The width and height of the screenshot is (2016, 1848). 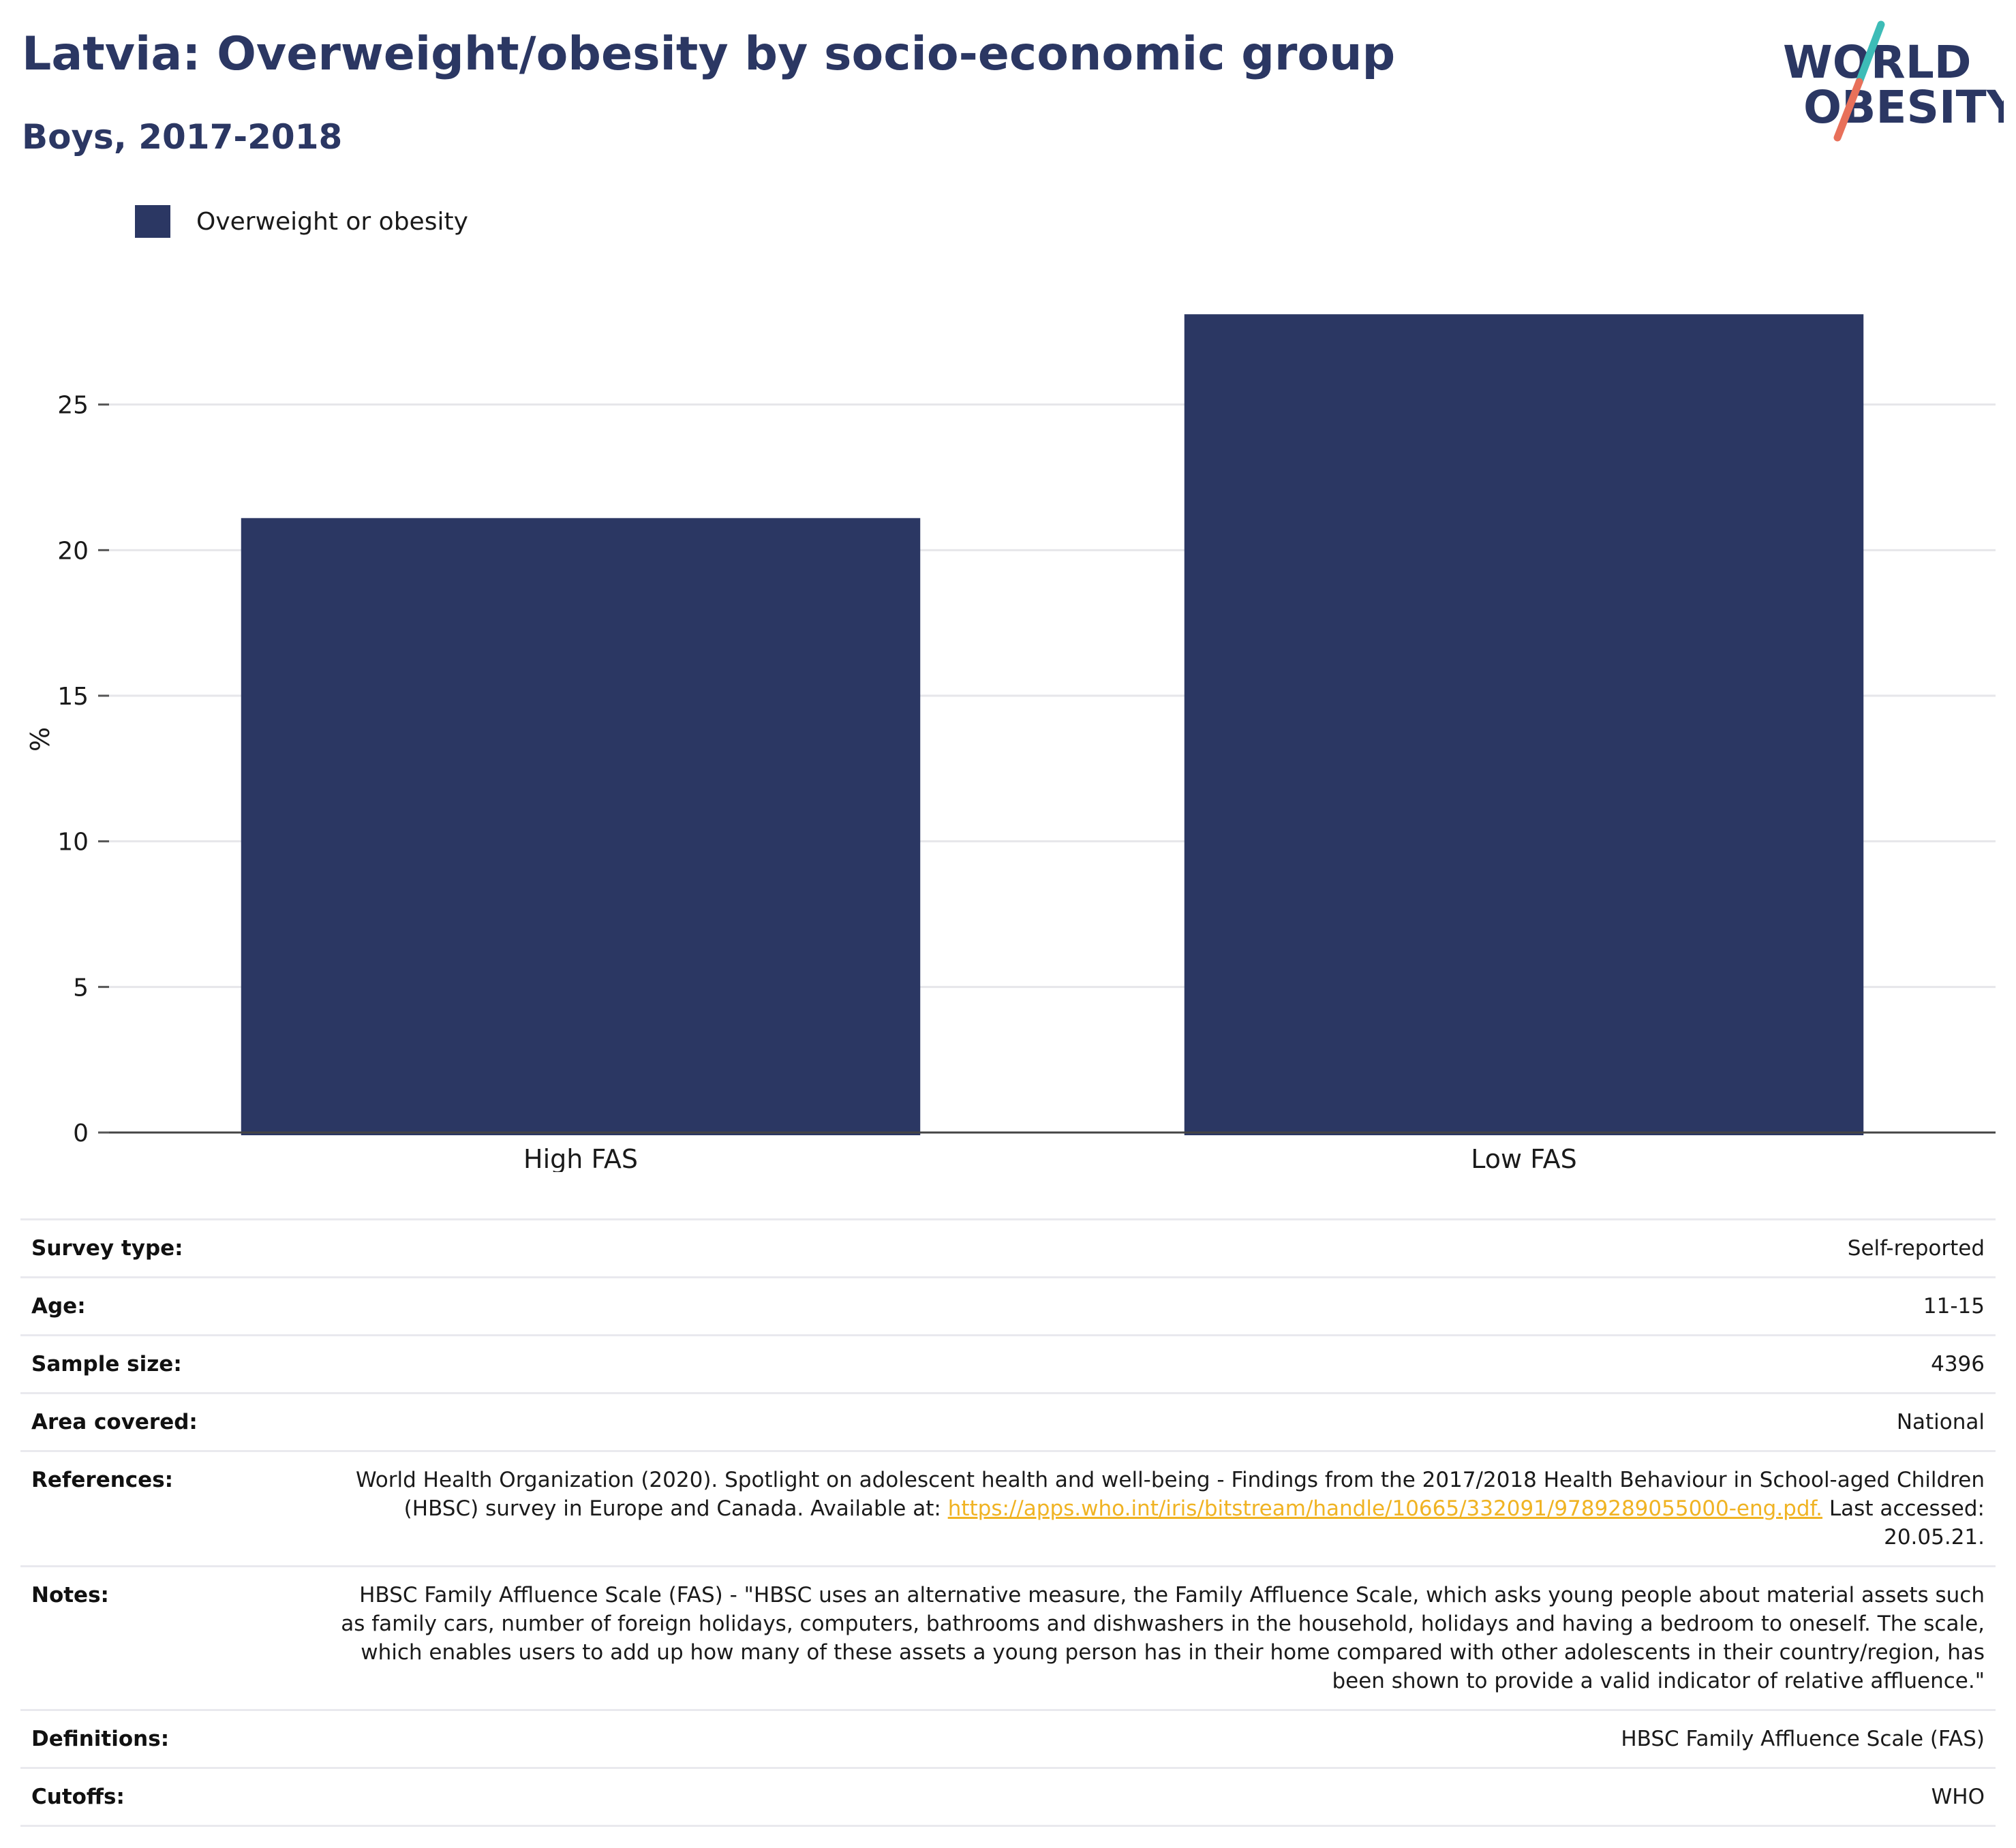 What do you see at coordinates (100, 1739) in the screenshot?
I see `definitions-label: Definitions:` at bounding box center [100, 1739].